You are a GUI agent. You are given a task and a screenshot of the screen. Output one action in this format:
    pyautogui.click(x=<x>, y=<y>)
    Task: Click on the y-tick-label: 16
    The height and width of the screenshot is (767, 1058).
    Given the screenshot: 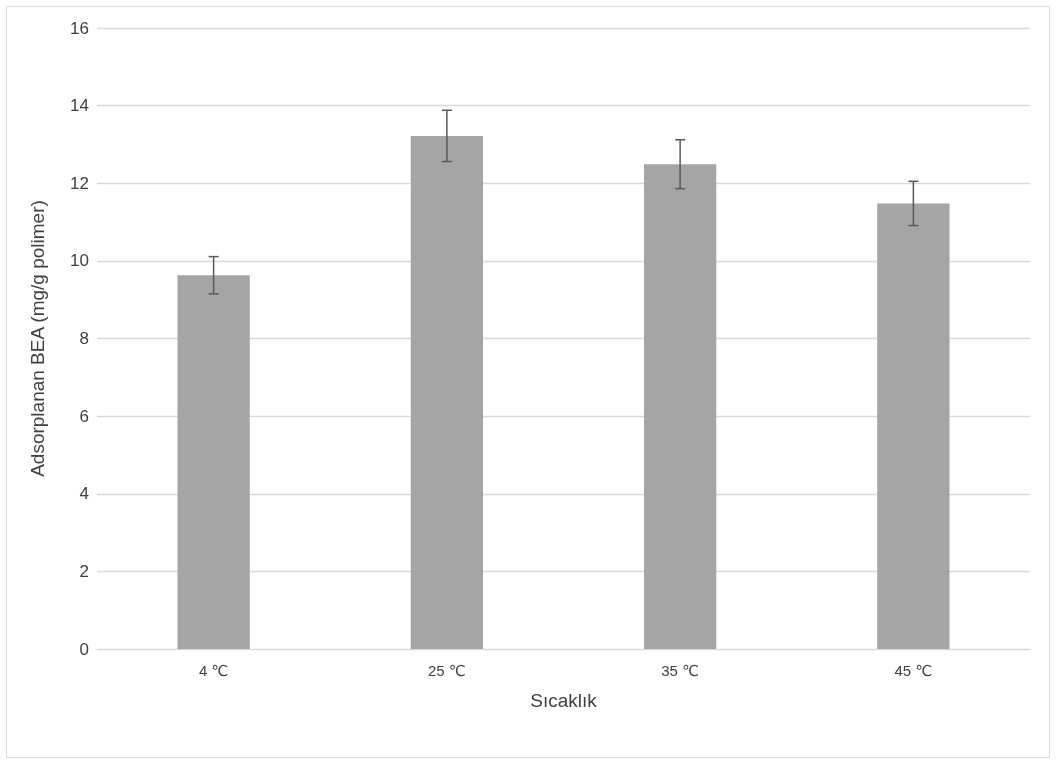 What is the action you would take?
    pyautogui.click(x=79, y=28)
    